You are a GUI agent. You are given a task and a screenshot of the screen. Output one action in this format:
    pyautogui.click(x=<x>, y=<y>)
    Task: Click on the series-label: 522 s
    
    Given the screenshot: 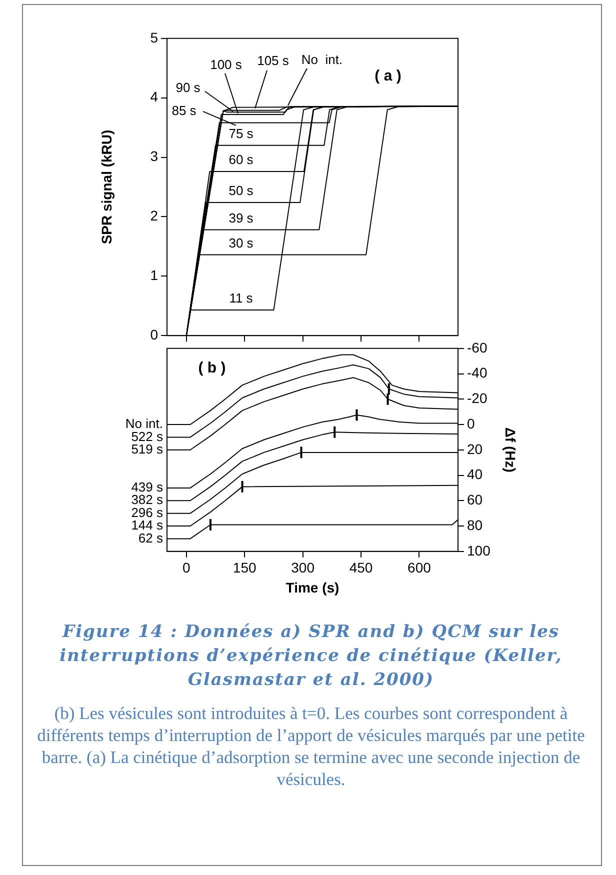 What is the action you would take?
    pyautogui.click(x=147, y=436)
    